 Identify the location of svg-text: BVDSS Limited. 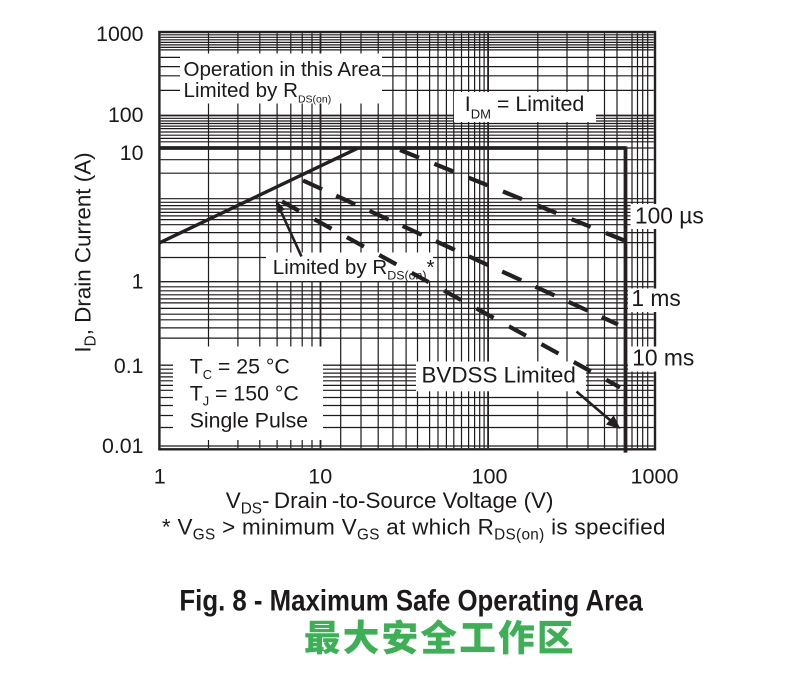
(499, 374).